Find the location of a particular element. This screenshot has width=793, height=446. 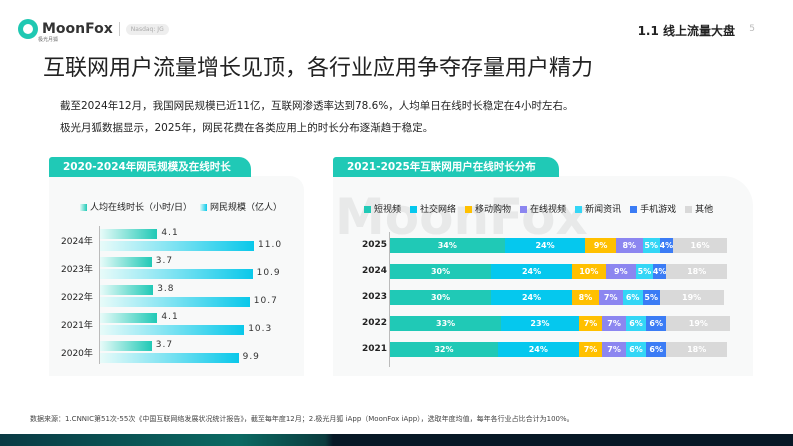

category-label: 2023年 is located at coordinates (77, 270).